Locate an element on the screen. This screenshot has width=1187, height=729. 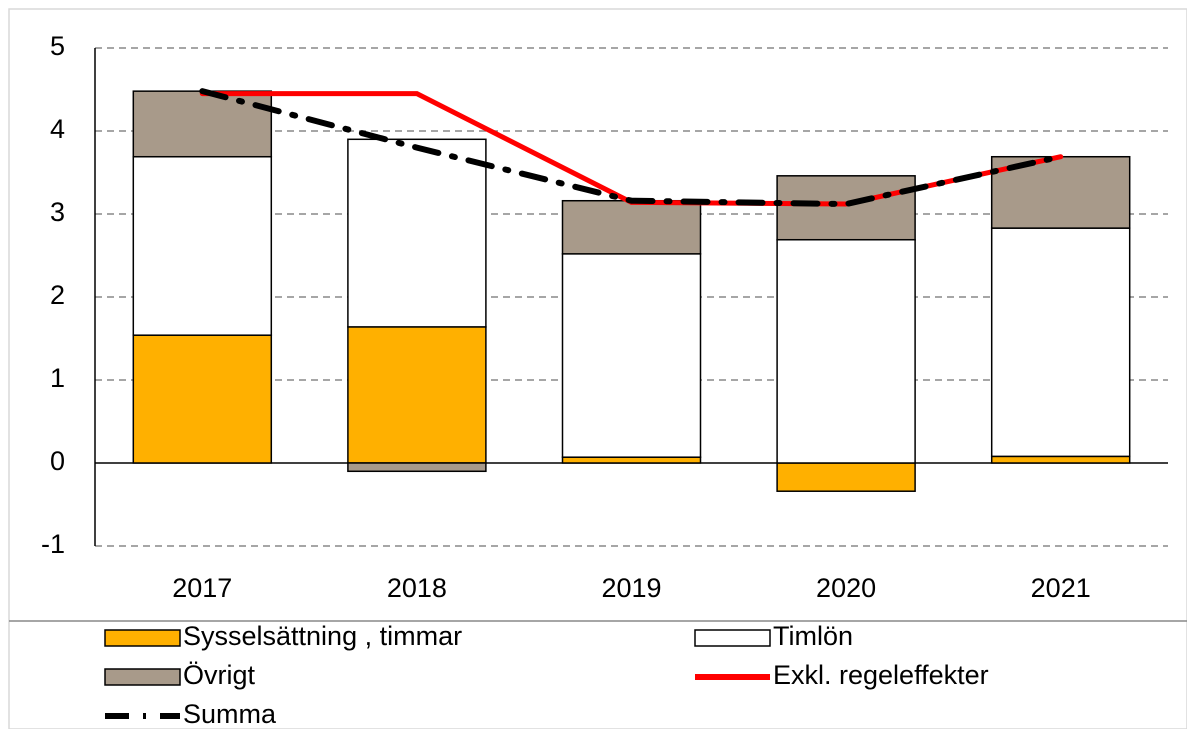
x-tick-label: 2019 is located at coordinates (631, 588).